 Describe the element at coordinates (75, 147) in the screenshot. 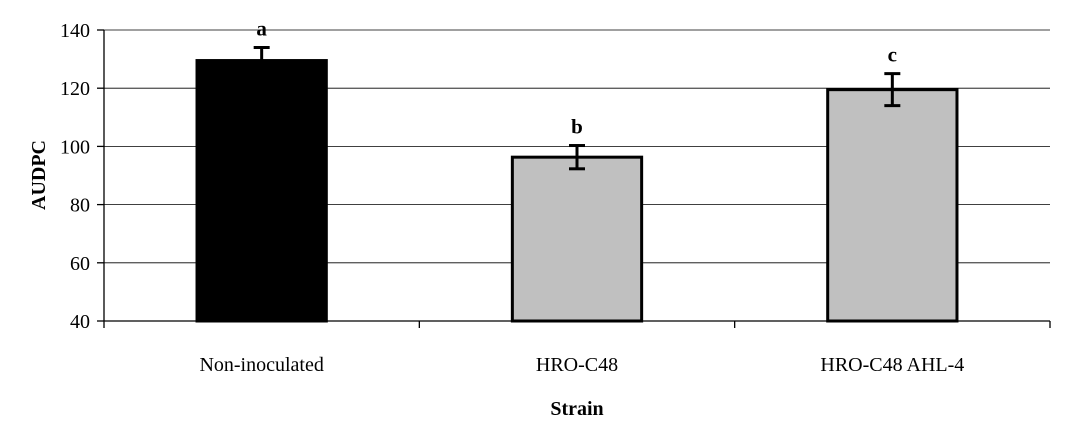

I see `y-tick-label: 100` at that location.